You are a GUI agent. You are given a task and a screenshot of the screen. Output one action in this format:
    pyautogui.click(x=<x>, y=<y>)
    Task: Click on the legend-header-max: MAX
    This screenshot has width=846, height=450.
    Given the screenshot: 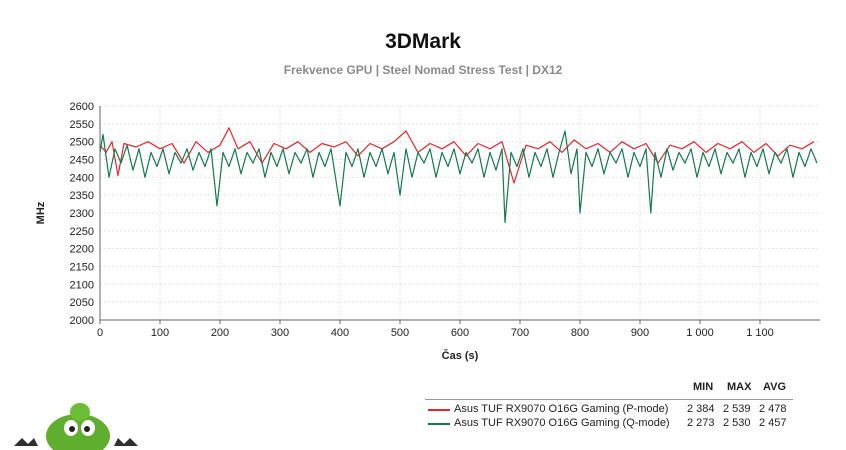 What is the action you would take?
    pyautogui.click(x=739, y=387)
    